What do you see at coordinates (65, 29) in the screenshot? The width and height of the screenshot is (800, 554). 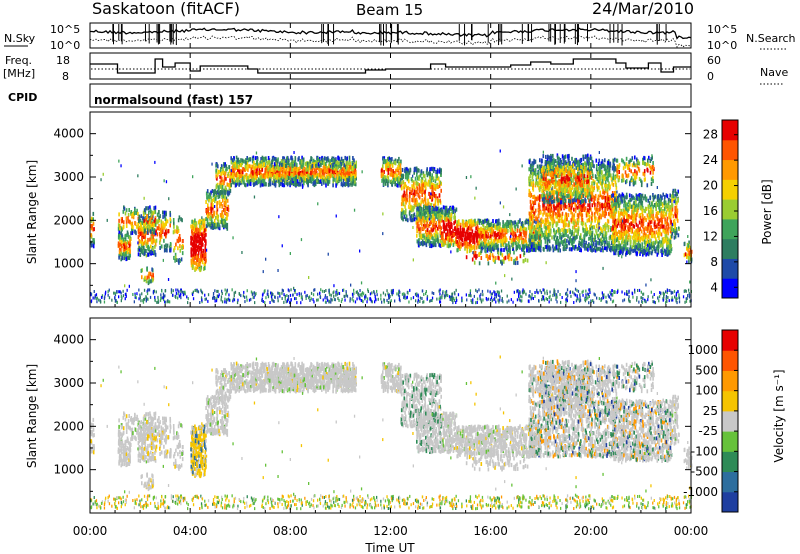 I see `noise-left-tick-top: 10^5` at bounding box center [65, 29].